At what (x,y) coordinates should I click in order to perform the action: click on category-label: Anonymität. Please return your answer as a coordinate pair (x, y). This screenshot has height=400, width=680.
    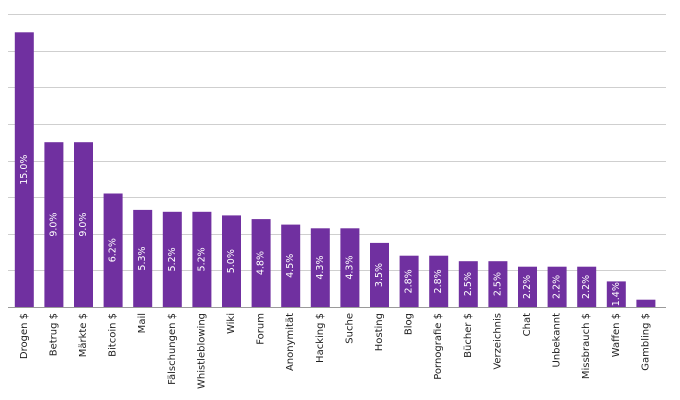
    Looking at the image, I should click on (290, 342).